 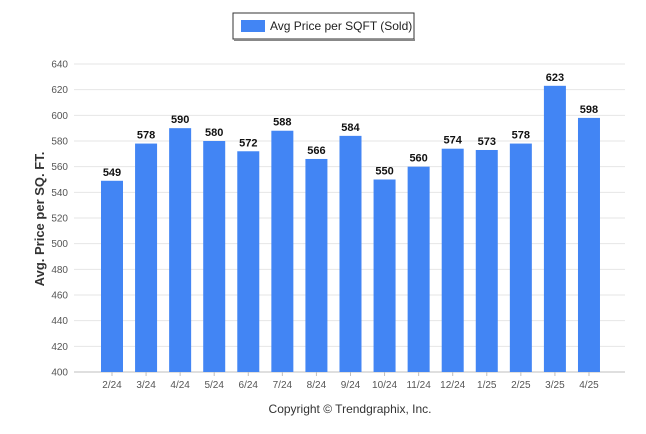 What do you see at coordinates (418, 385) in the screenshot?
I see `x-tick-label: 11/24` at bounding box center [418, 385].